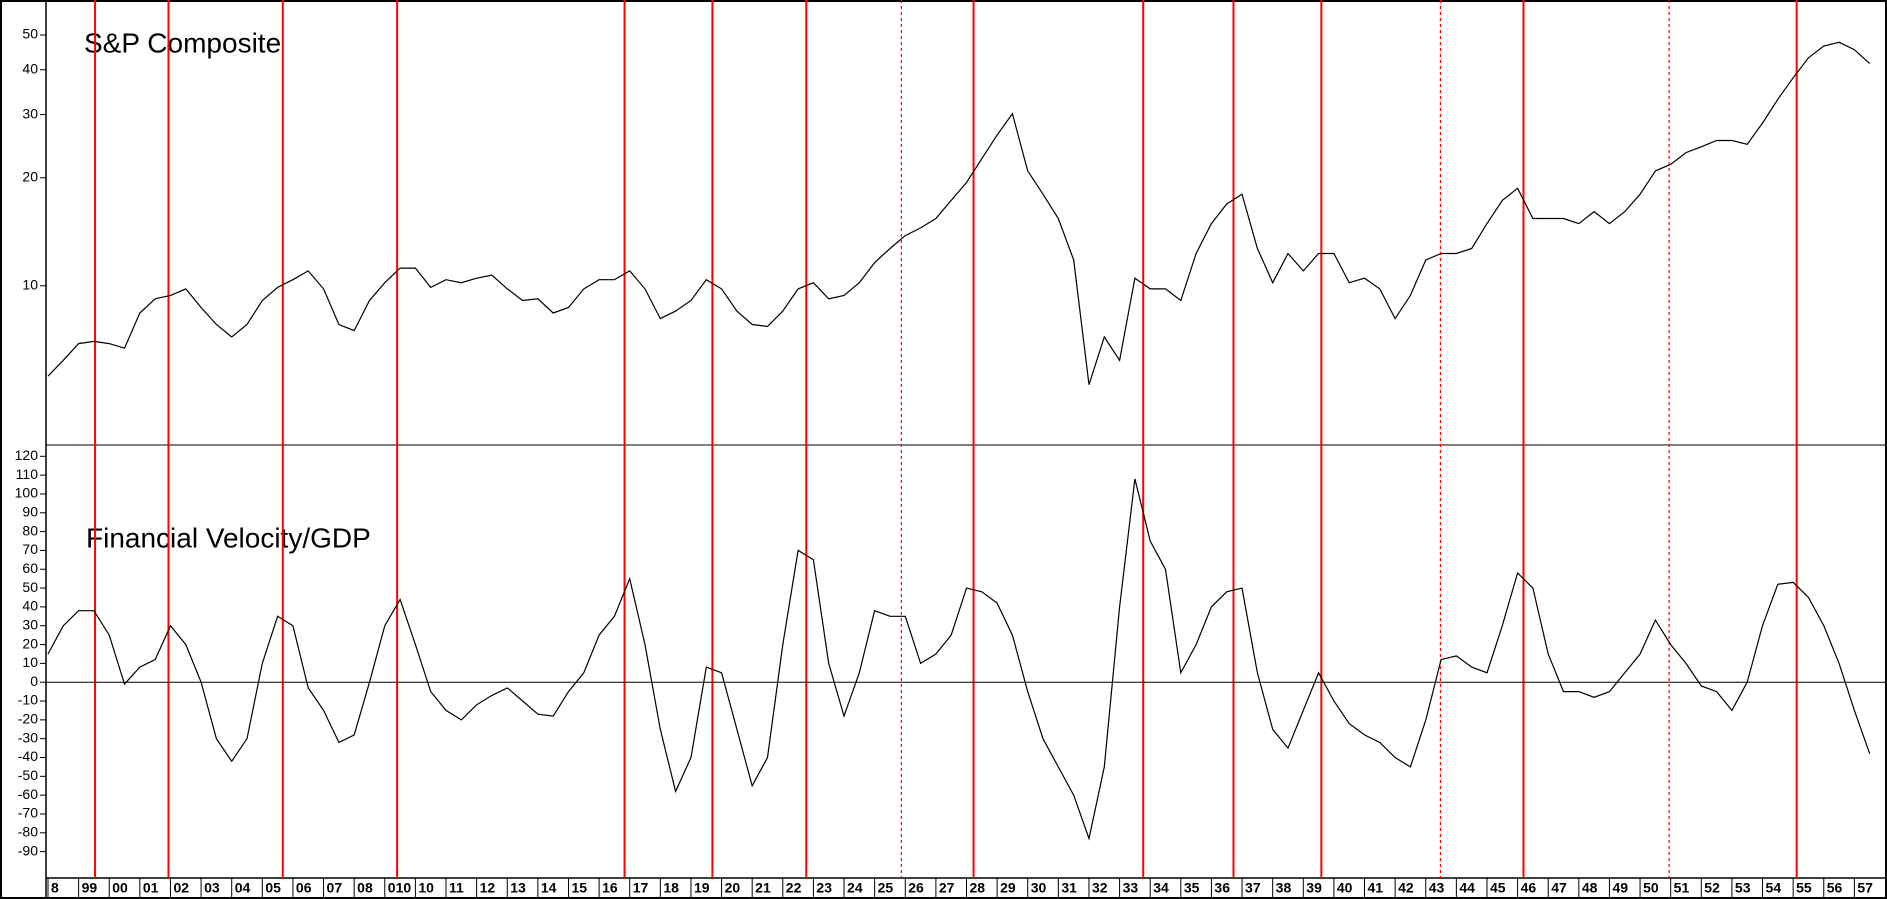 This screenshot has width=1887, height=899. I want to click on x-tick-label: 48, so click(1590, 888).